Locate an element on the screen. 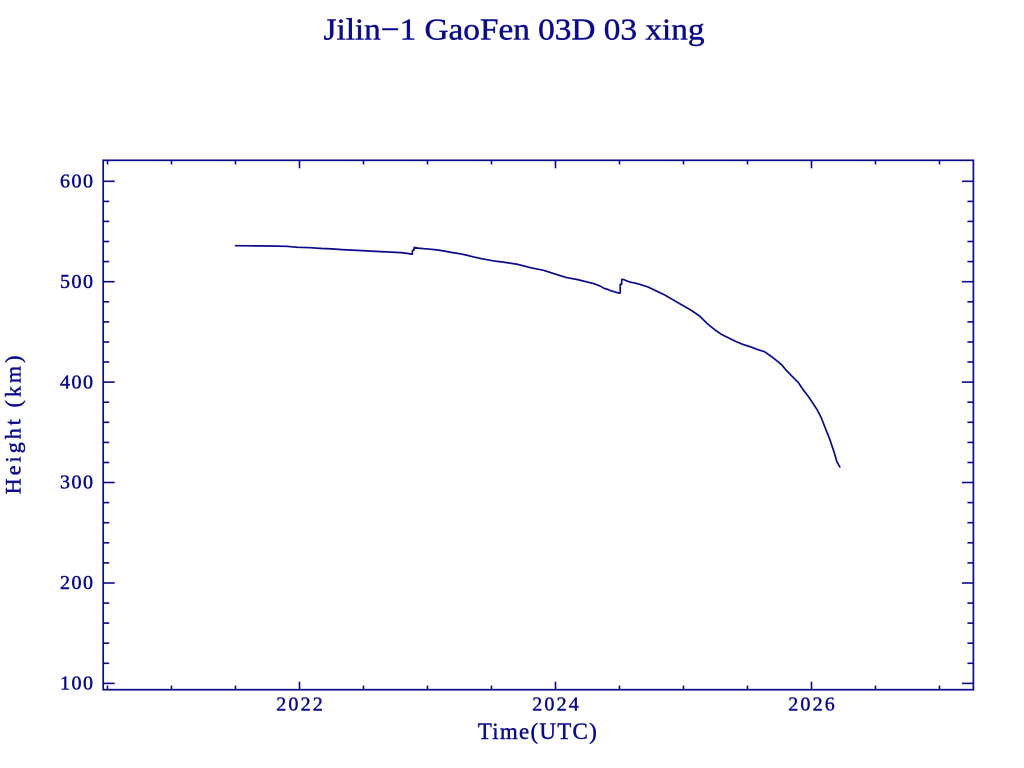 This screenshot has width=1024, height=768. svg-text: 600 is located at coordinates (76, 182).